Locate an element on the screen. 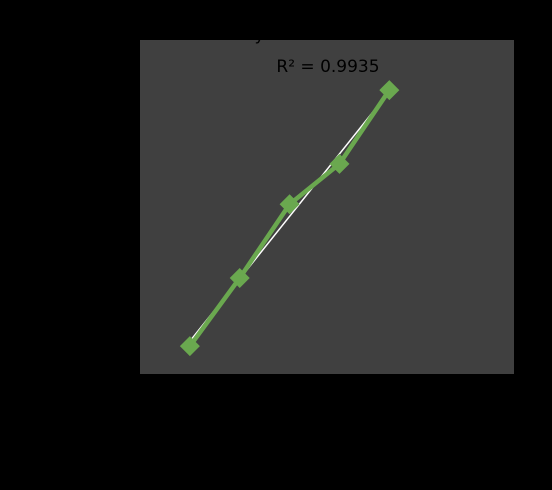 This screenshot has width=552, height=490. y-axis-ticks: 0 0.2 0.4 0.6 0.8 1 1.2 is located at coordinates (99, 208).